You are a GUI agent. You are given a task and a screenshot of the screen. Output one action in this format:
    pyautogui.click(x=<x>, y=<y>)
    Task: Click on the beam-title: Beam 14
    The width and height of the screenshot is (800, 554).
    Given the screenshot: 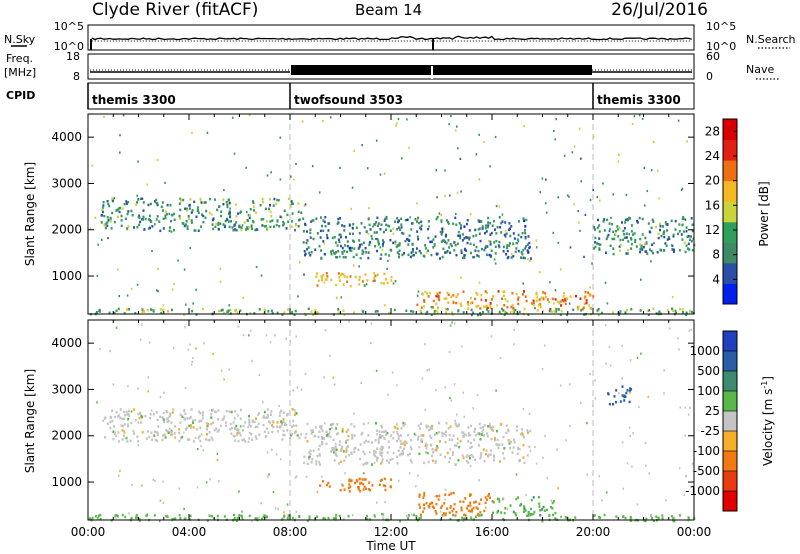 What is the action you would take?
    pyautogui.click(x=388, y=10)
    